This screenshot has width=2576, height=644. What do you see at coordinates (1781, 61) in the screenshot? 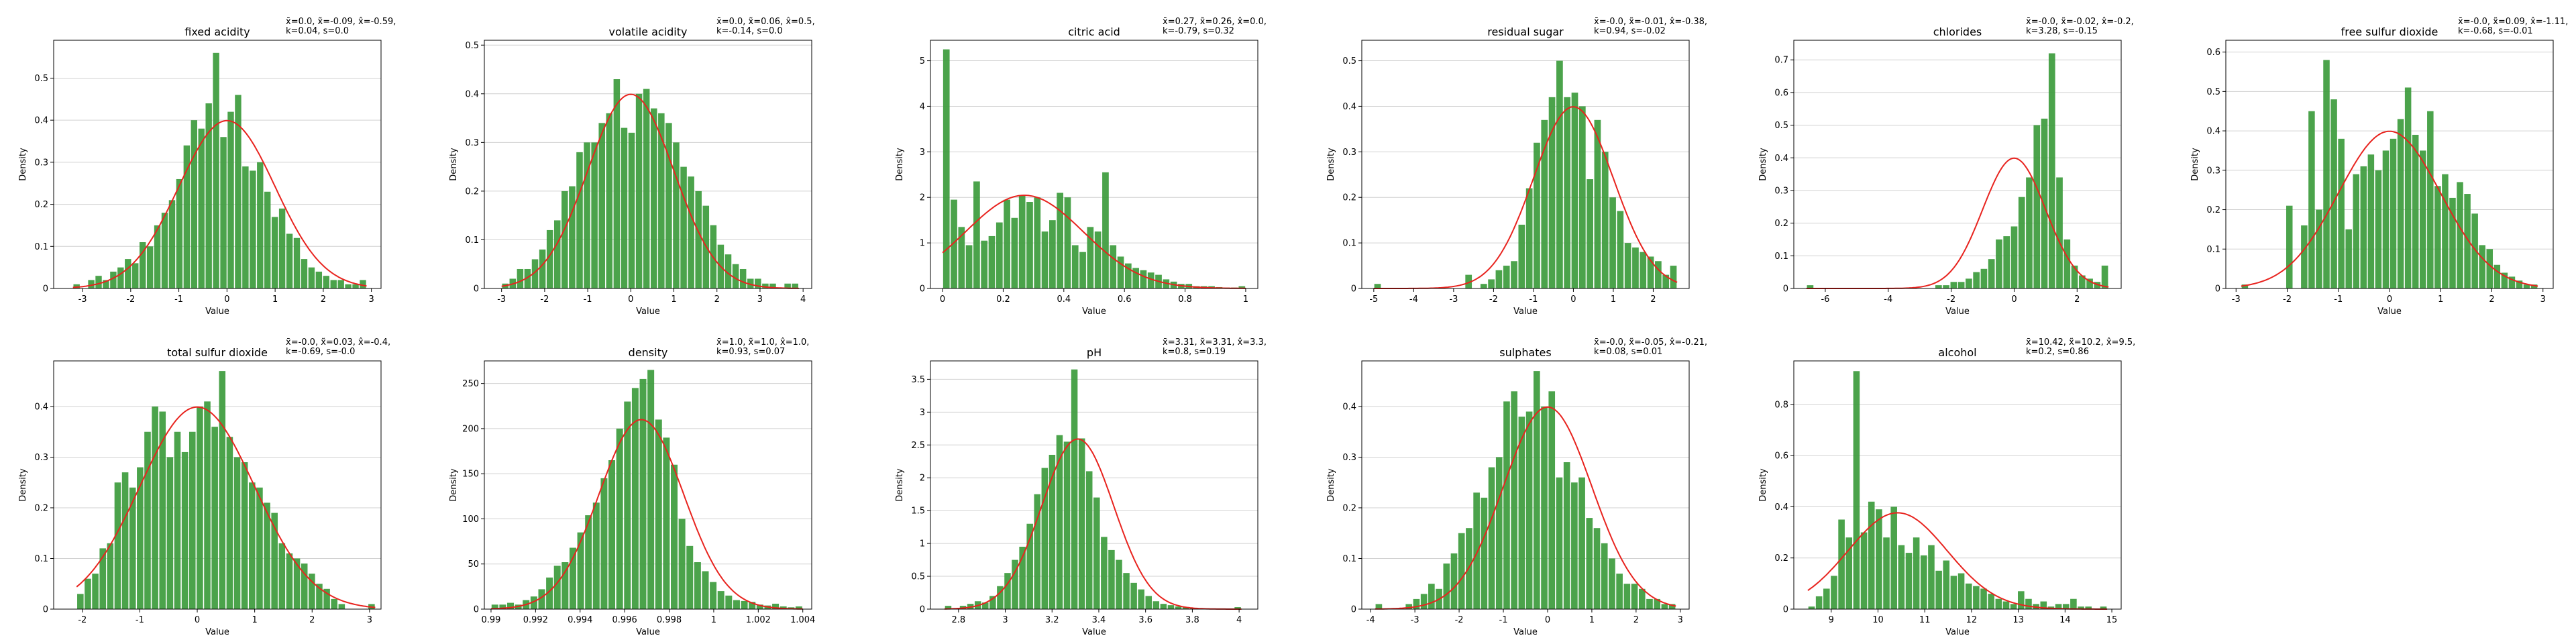
I see `y-tick-label: 0.7` at bounding box center [1781, 61].